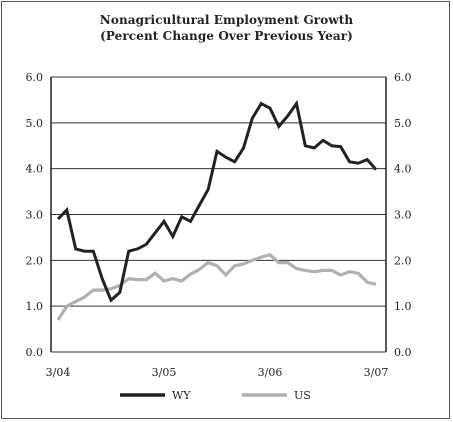 The image size is (453, 422). What do you see at coordinates (35, 352) in the screenshot?
I see `y-tick-label-left: 0.0` at bounding box center [35, 352].